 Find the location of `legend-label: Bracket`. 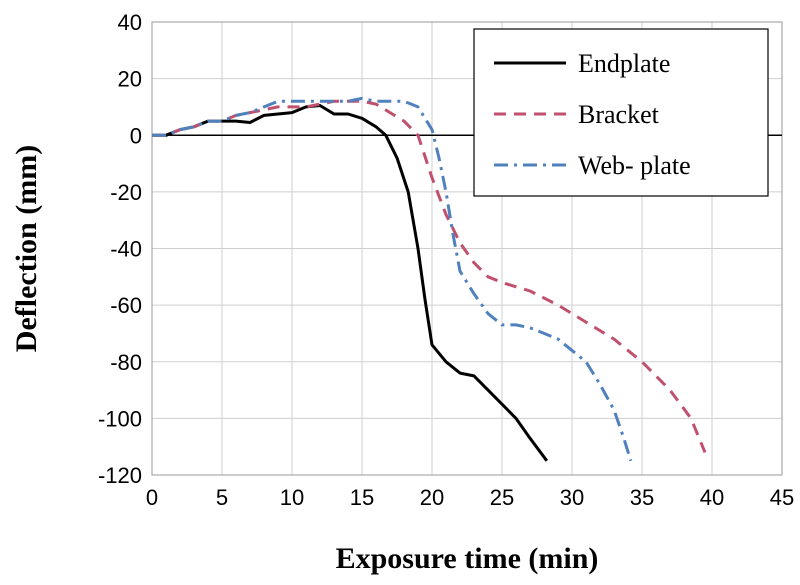

legend-label: Bracket is located at coordinates (619, 114).